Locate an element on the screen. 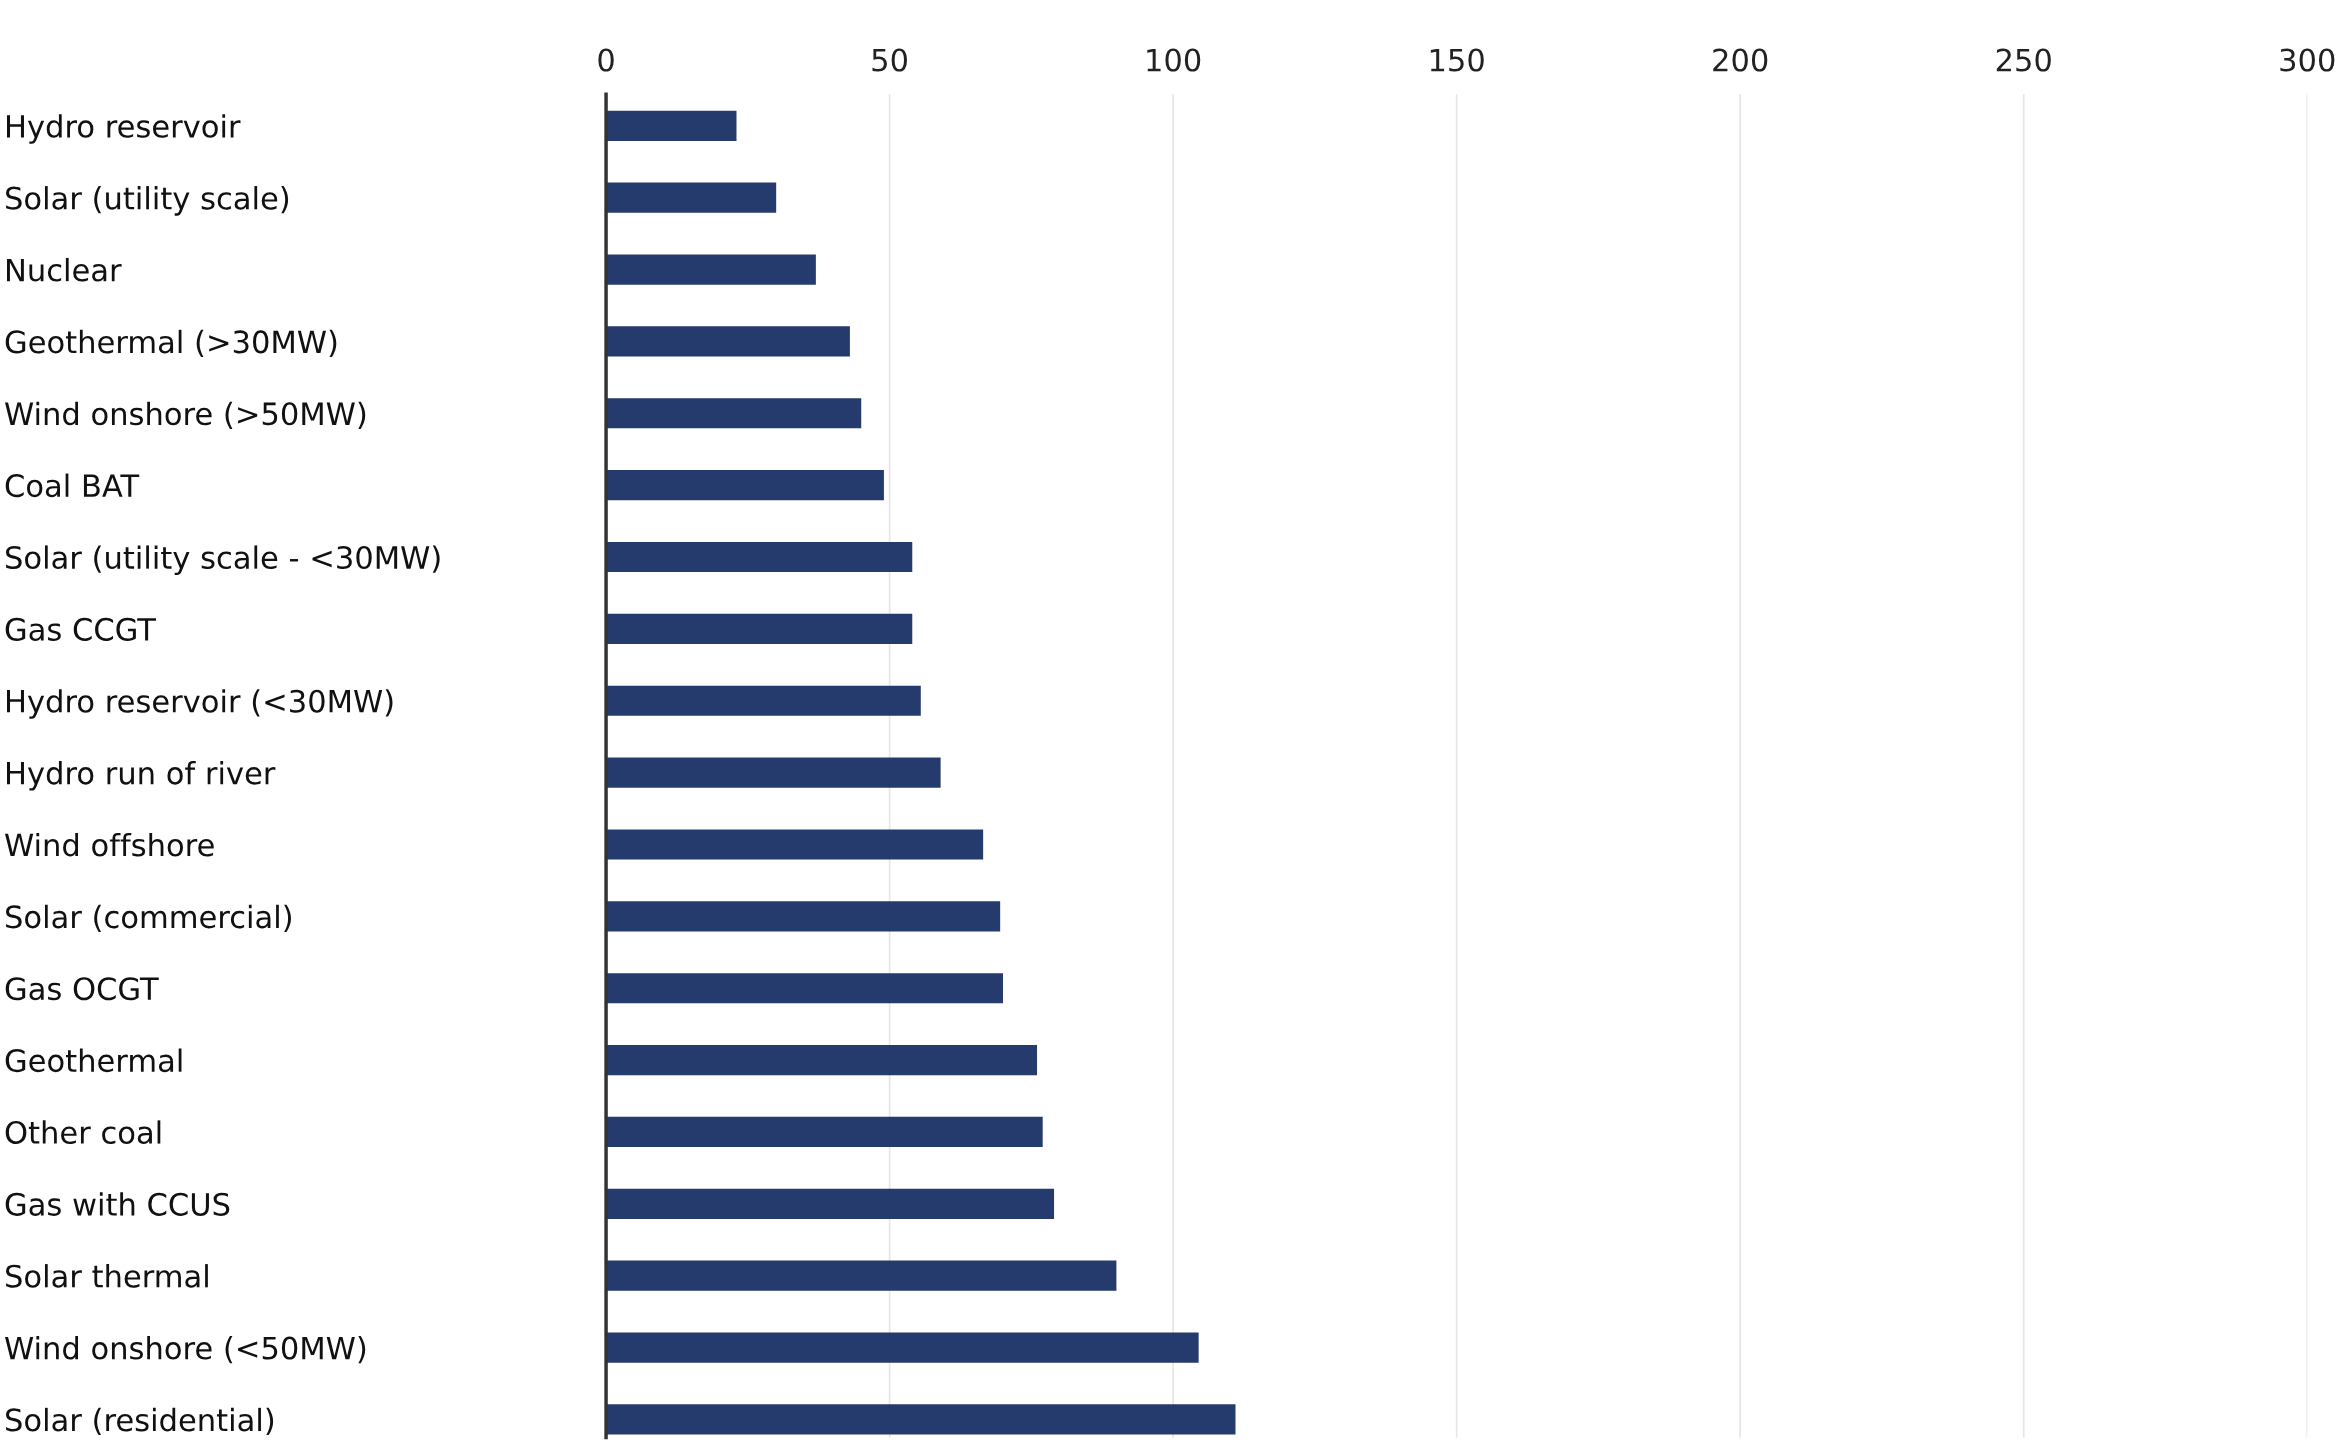  x-tick-label: 0 is located at coordinates (606, 60).